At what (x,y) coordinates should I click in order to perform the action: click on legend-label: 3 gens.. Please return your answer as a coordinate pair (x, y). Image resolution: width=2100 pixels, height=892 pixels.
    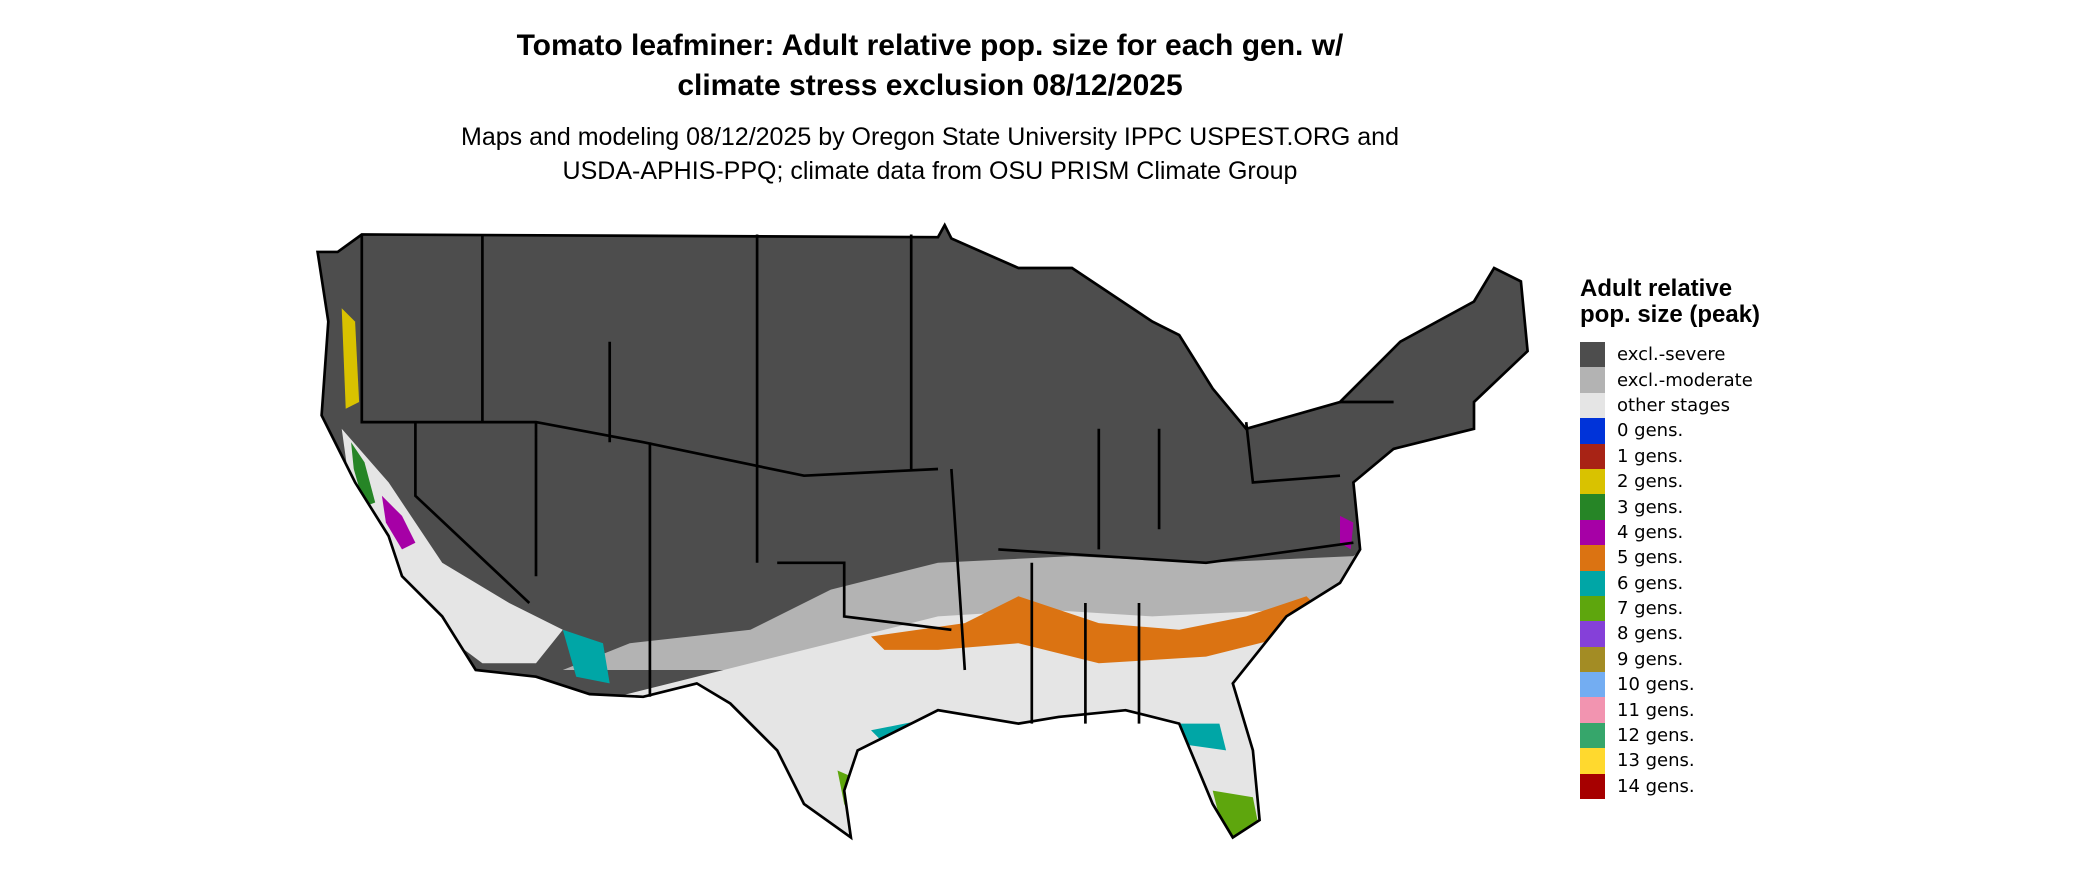
    Looking at the image, I should click on (1650, 507).